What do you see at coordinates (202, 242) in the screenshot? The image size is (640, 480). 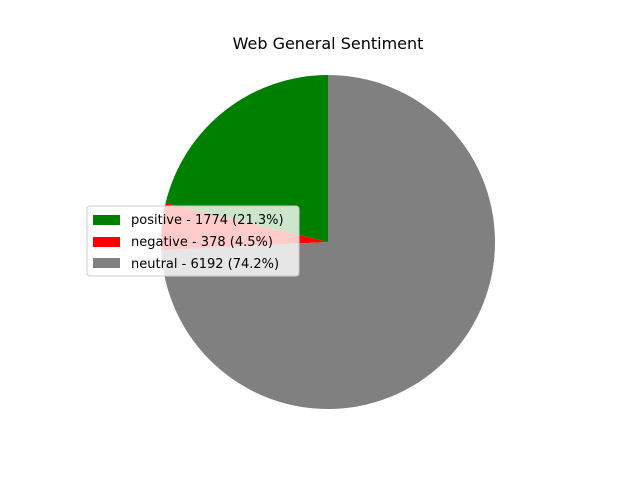 I see `legend-label-negative: negative - 378 (4.5%)` at bounding box center [202, 242].